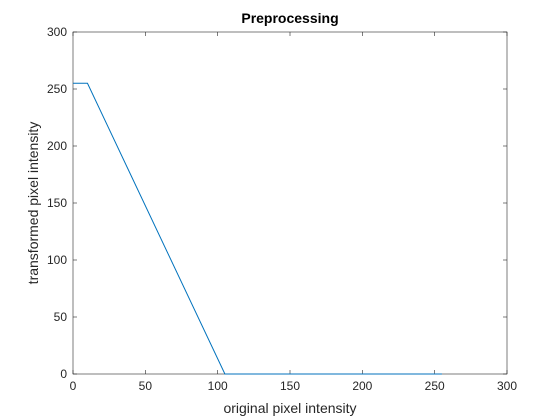 Image resolution: width=560 pixels, height=420 pixels. I want to click on y-axis-title: transformed pixel intensity, so click(33, 203).